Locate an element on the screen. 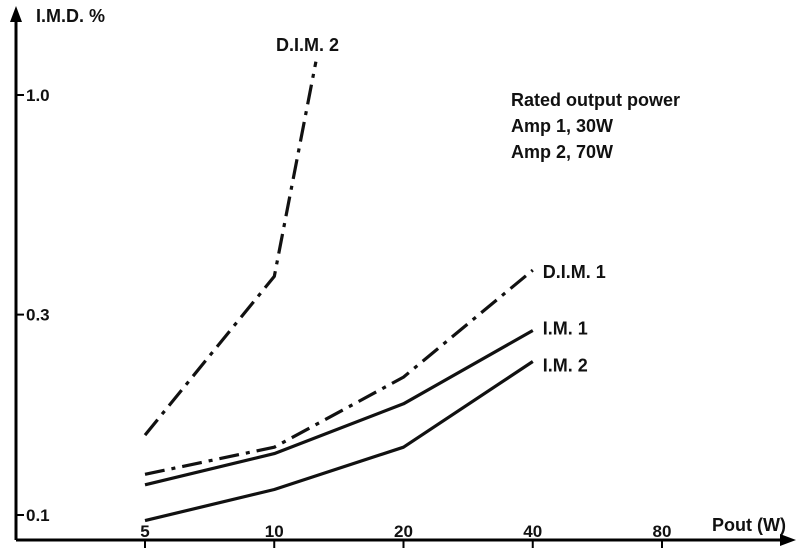 This screenshot has height=559, width=803. y-tick-label: 1.0 is located at coordinates (38, 95).